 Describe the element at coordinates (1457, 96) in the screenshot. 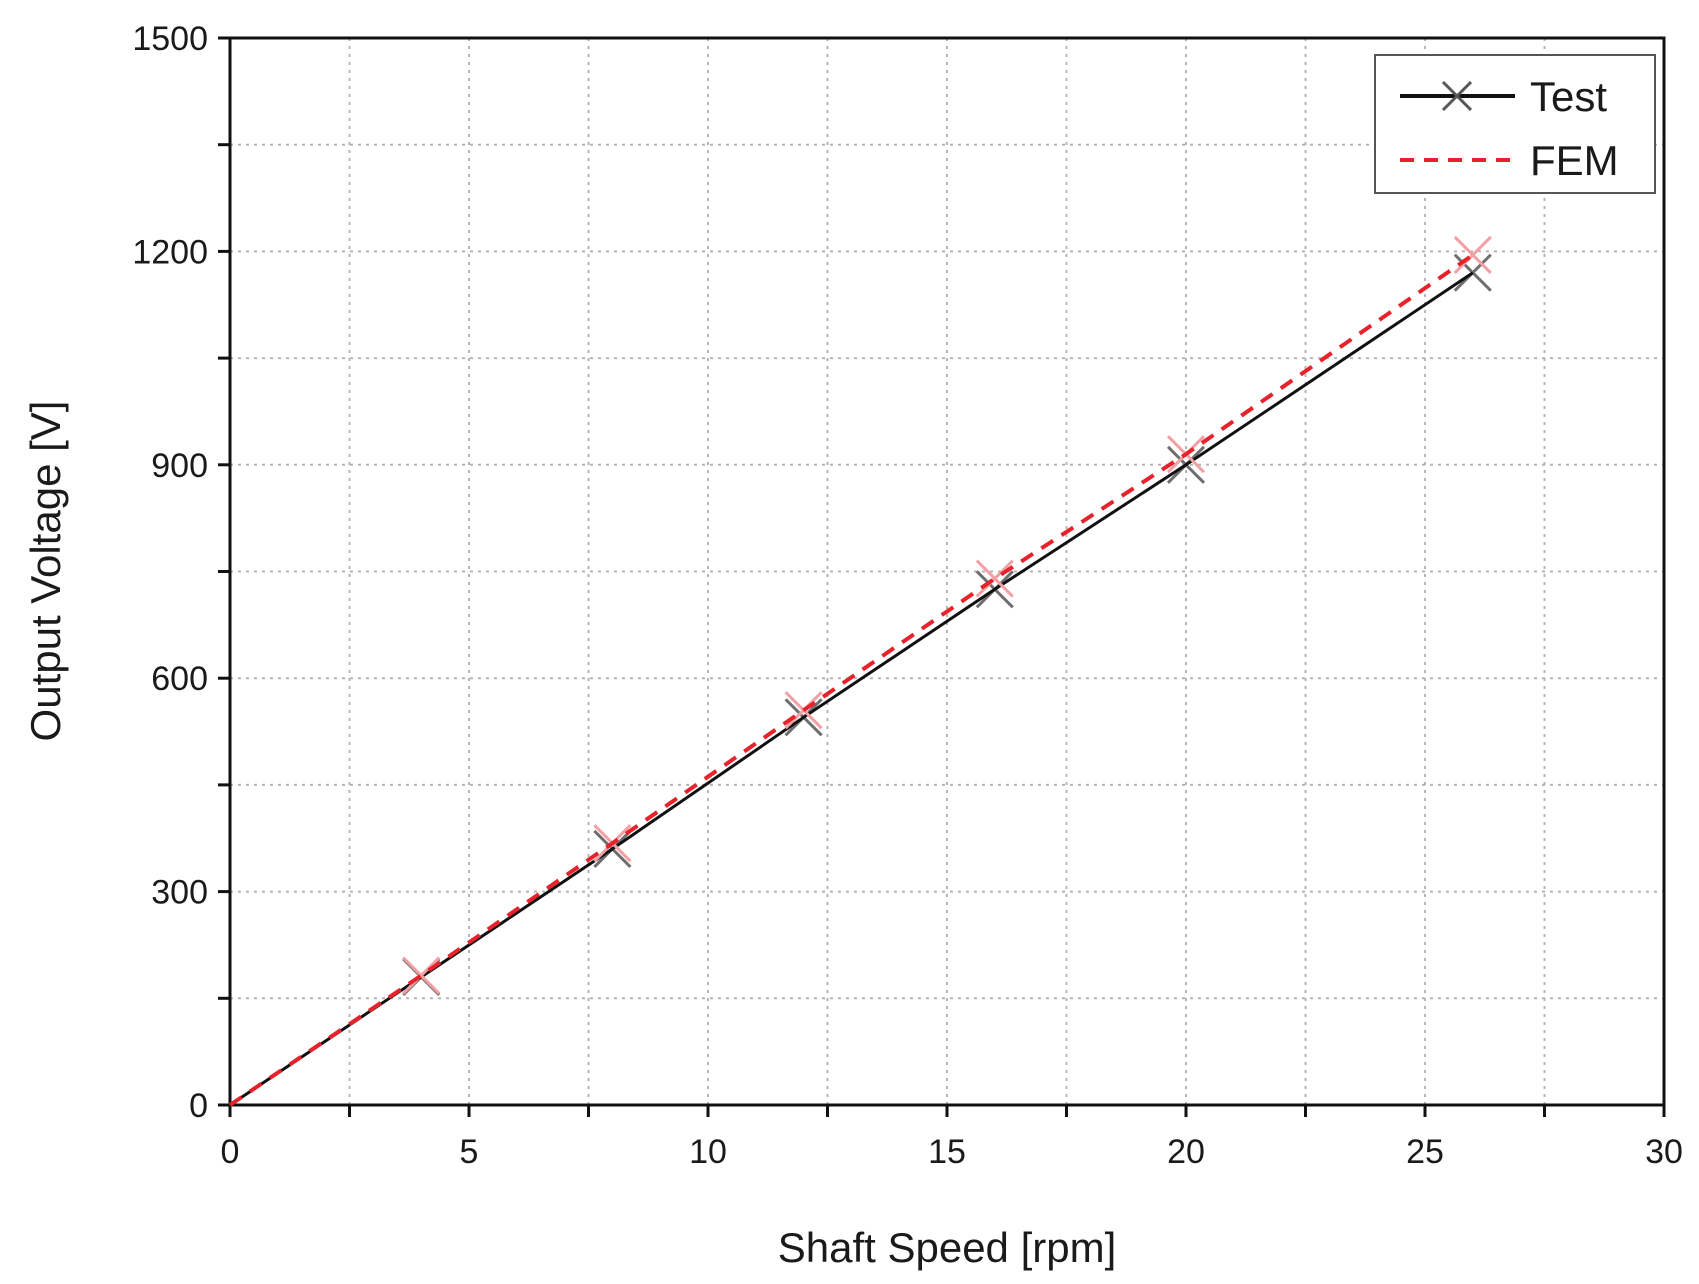

I see `legend-marker-test` at that location.